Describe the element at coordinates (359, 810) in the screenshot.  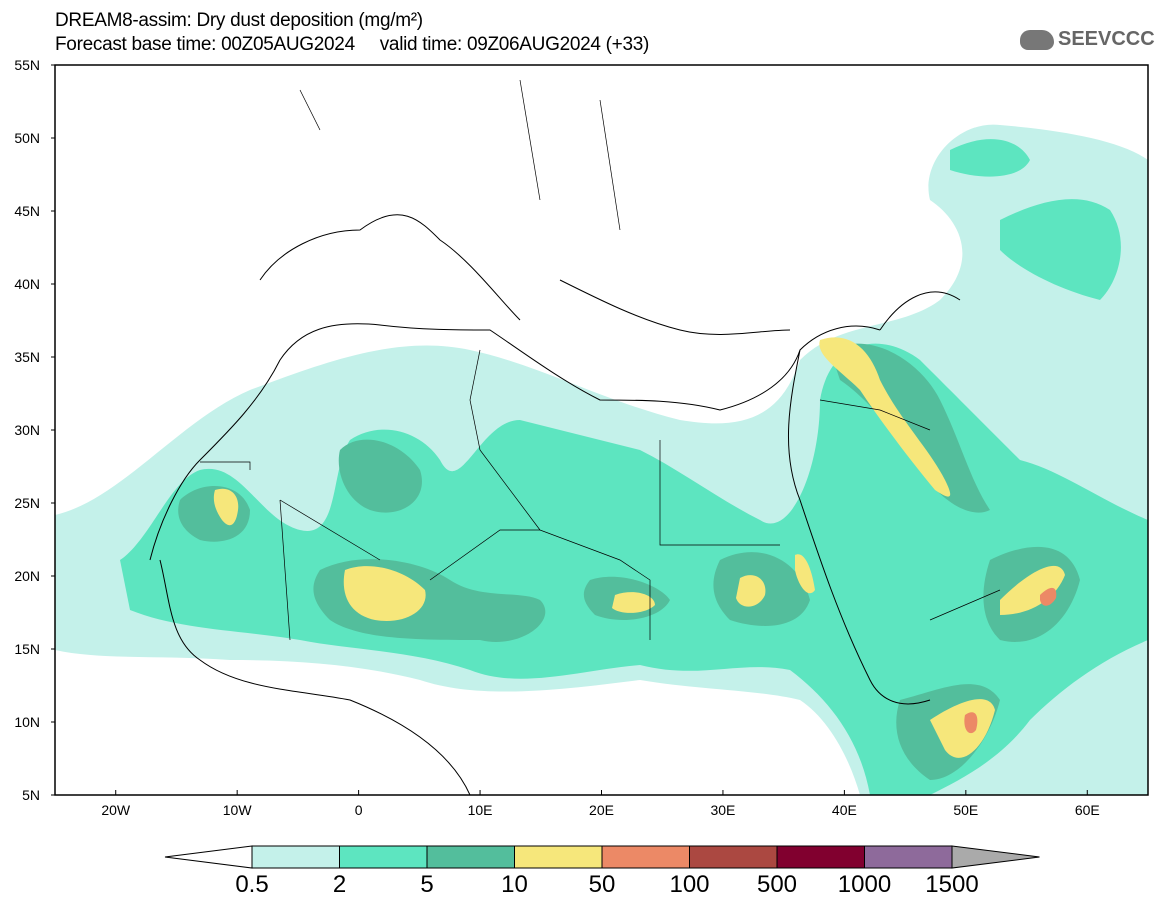
I see `lon-label: 0` at that location.